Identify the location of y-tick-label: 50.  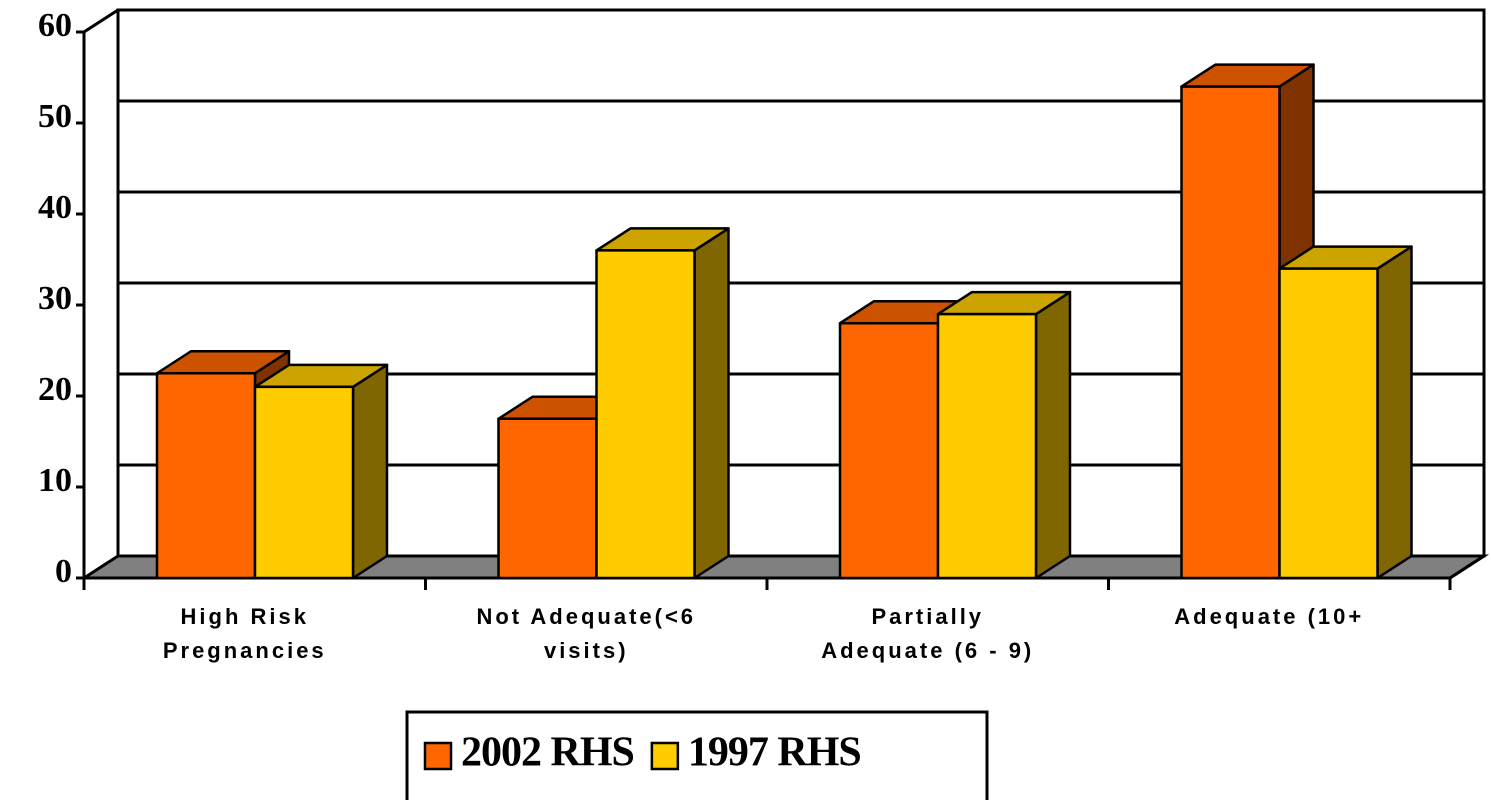
(55, 116).